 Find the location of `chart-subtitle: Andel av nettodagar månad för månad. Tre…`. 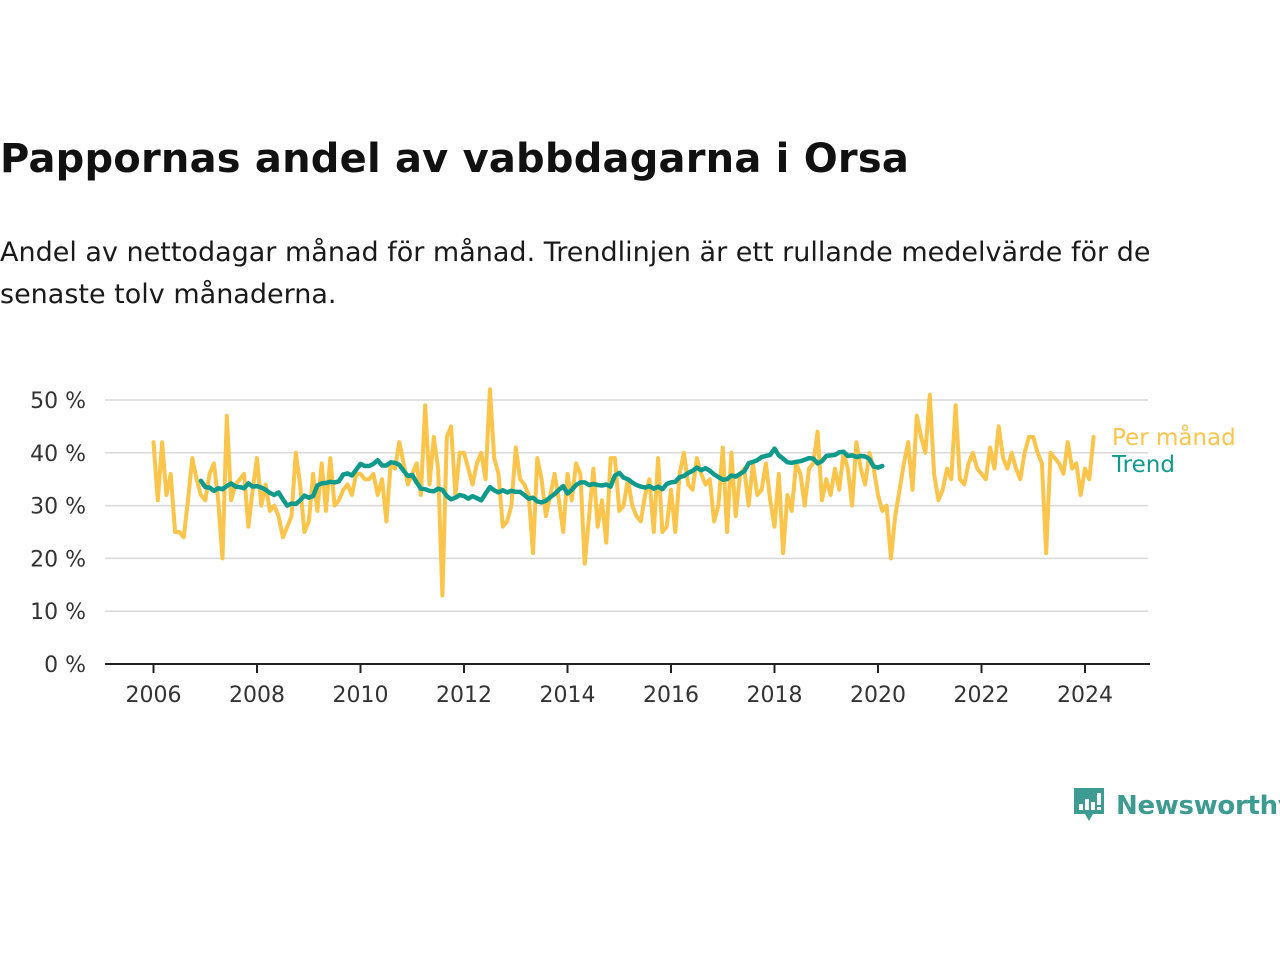

chart-subtitle: Andel av nettodagar månad för månad. Tre… is located at coordinates (575, 273).